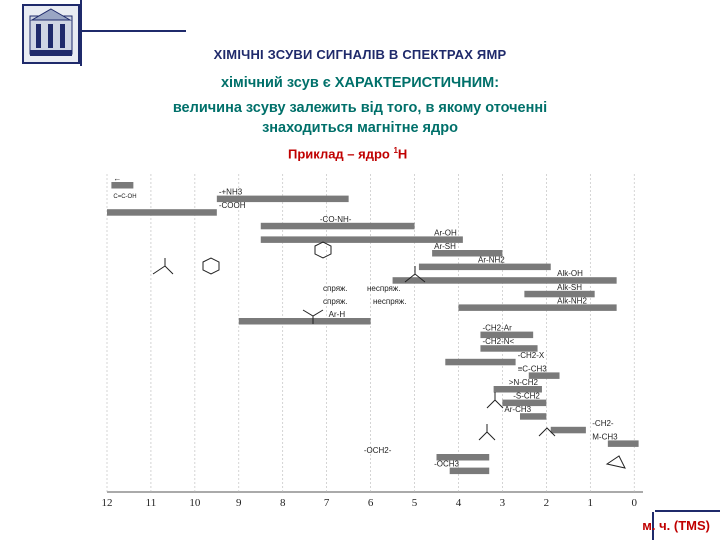  What do you see at coordinates (232, 205) in the screenshot?
I see `group-label: -COOH` at bounding box center [232, 205].